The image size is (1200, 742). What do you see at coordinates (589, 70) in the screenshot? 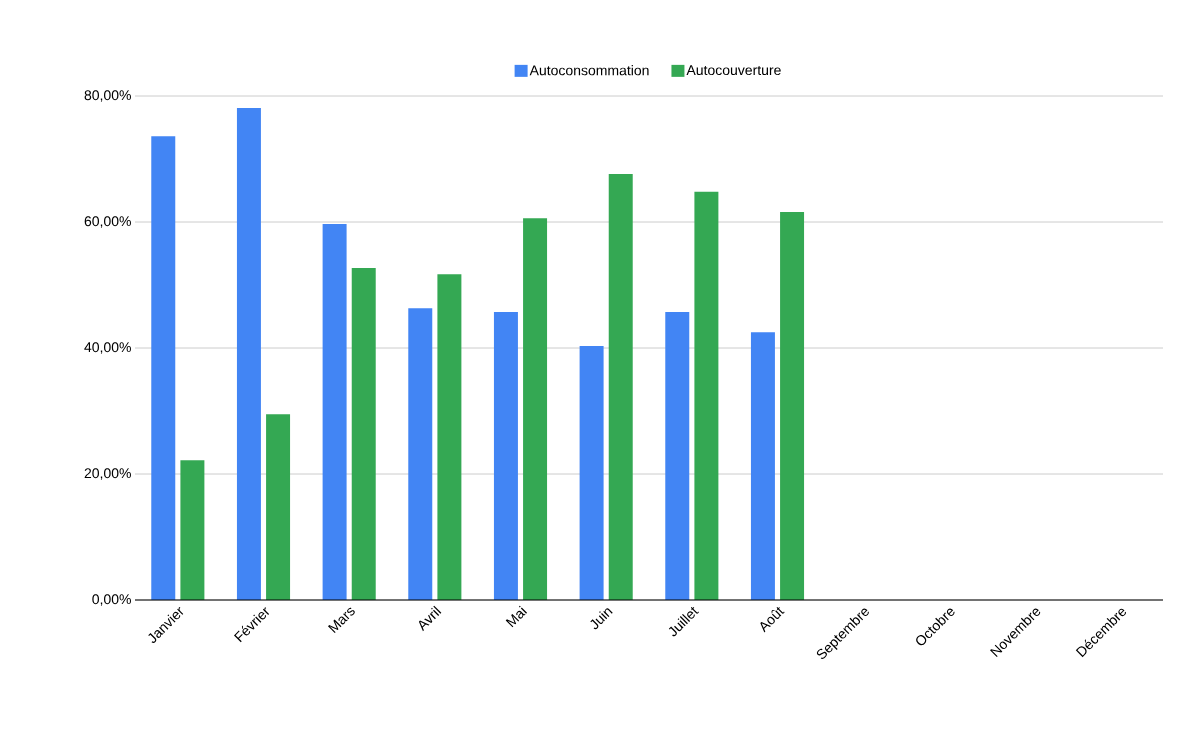
I see `legend-label: Autoconsommation` at bounding box center [589, 70].